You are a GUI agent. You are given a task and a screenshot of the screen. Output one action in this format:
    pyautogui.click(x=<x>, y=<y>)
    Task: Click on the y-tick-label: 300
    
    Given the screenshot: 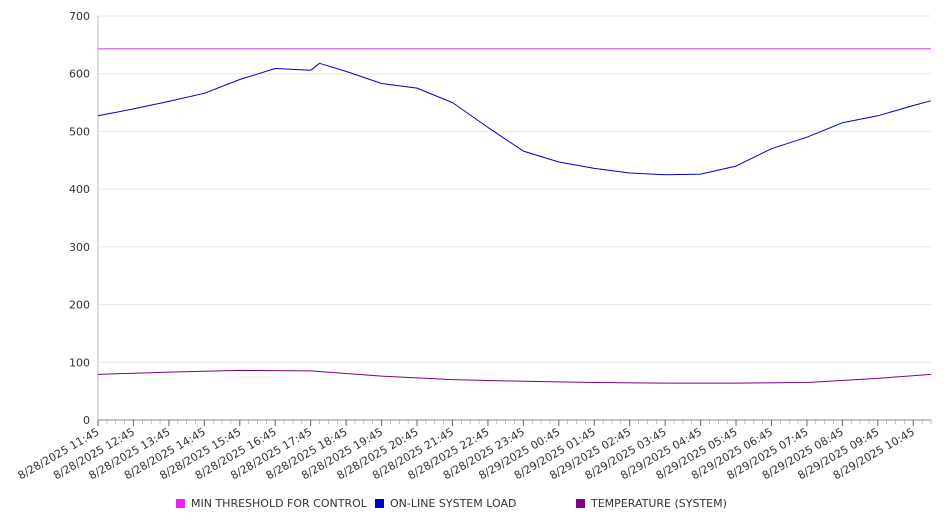 What is the action you would take?
    pyautogui.click(x=79, y=247)
    